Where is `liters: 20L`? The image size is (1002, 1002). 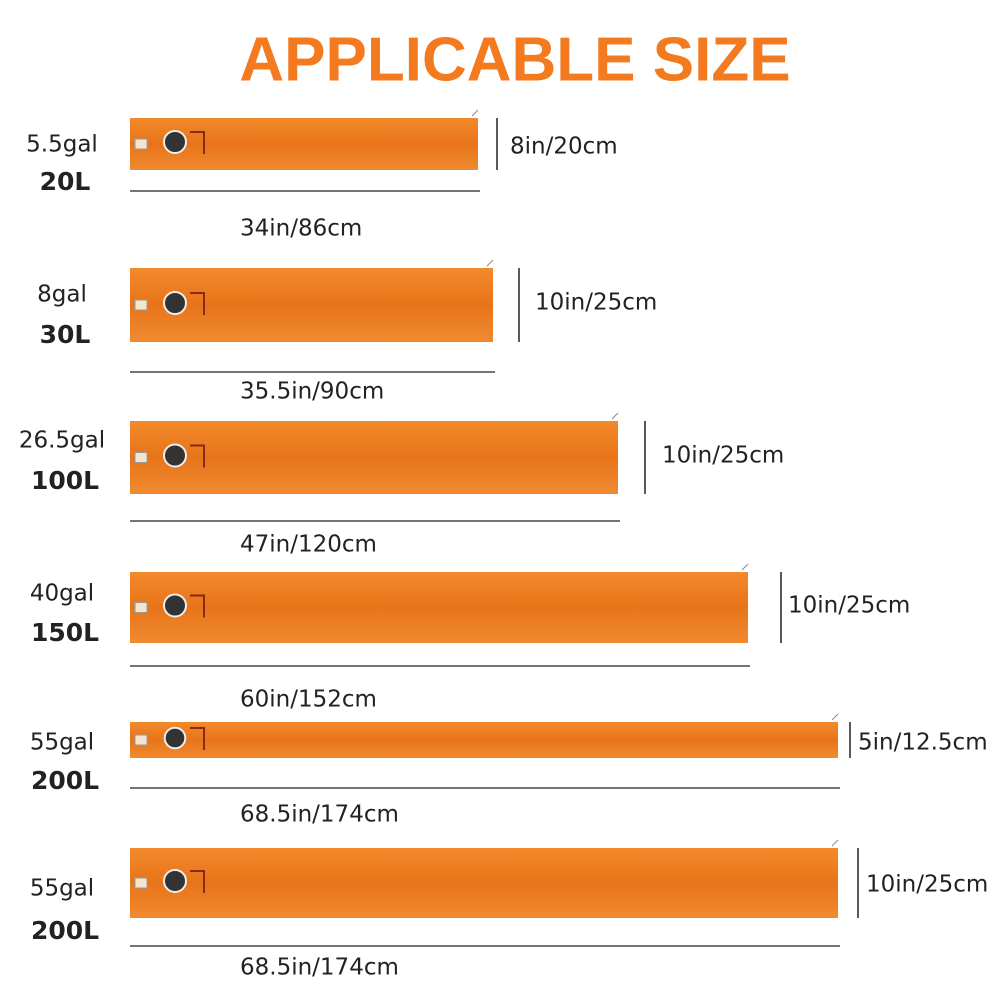
liters: 20L is located at coordinates (65, 181).